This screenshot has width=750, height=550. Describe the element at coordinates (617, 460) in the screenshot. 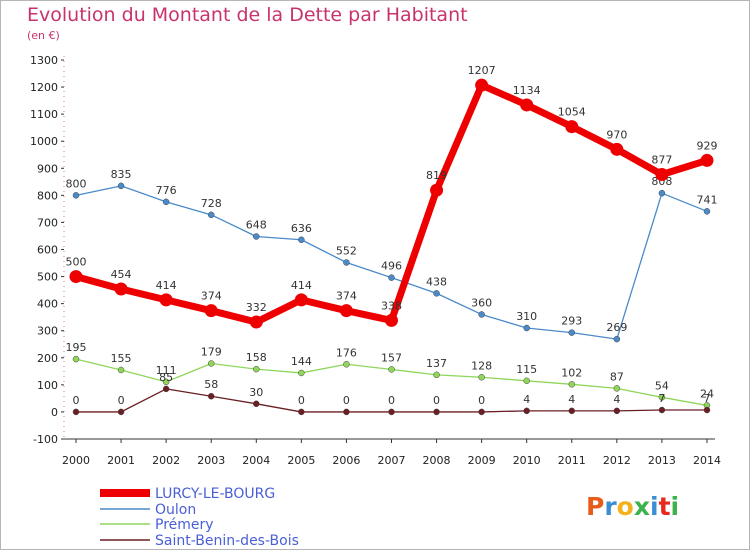

I see `x-tick-label: 2012` at that location.